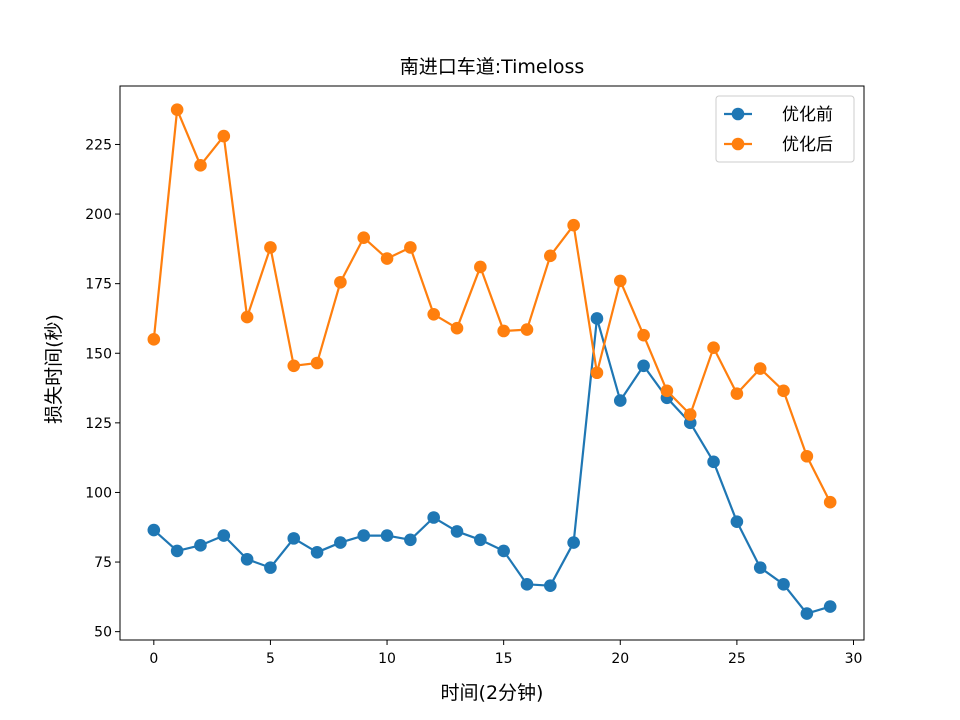 The width and height of the screenshot is (960, 720). What do you see at coordinates (737, 659) in the screenshot?
I see `x-tick-label: 25` at bounding box center [737, 659].